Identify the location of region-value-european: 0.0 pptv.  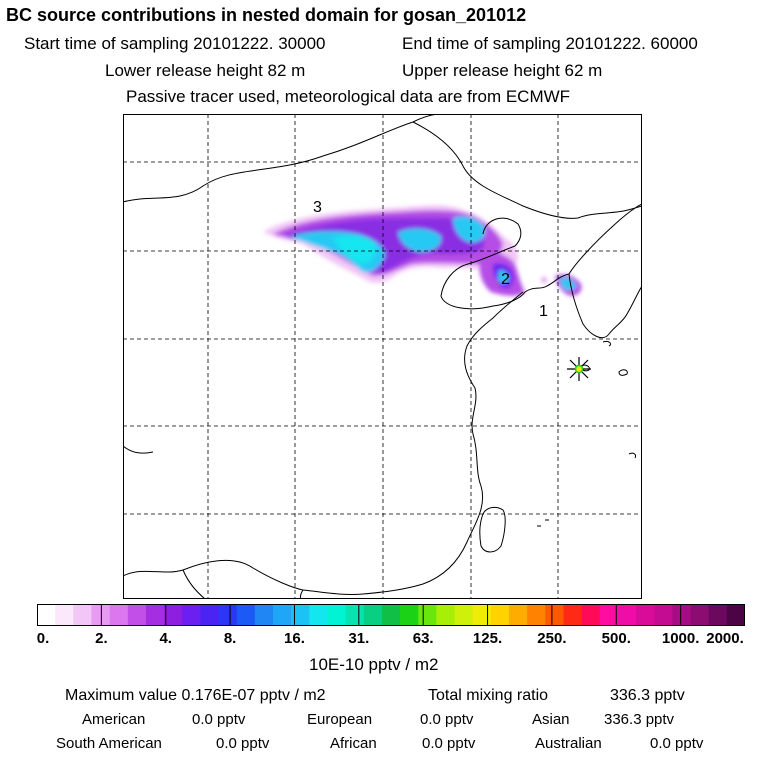
(447, 719).